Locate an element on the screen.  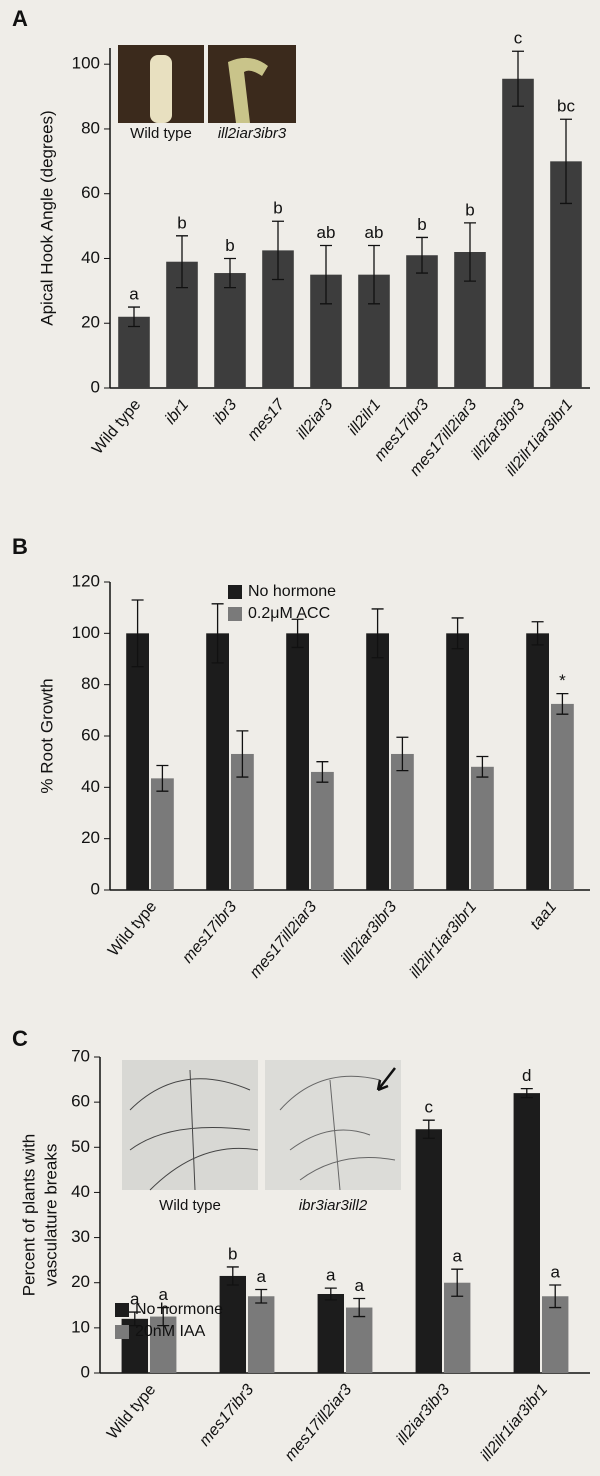
y-axis-label: Apical Hook Angle (degrees) is located at coordinates (46, 217).